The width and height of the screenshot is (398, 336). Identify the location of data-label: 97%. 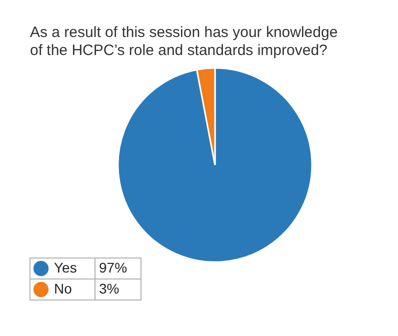
(113, 268).